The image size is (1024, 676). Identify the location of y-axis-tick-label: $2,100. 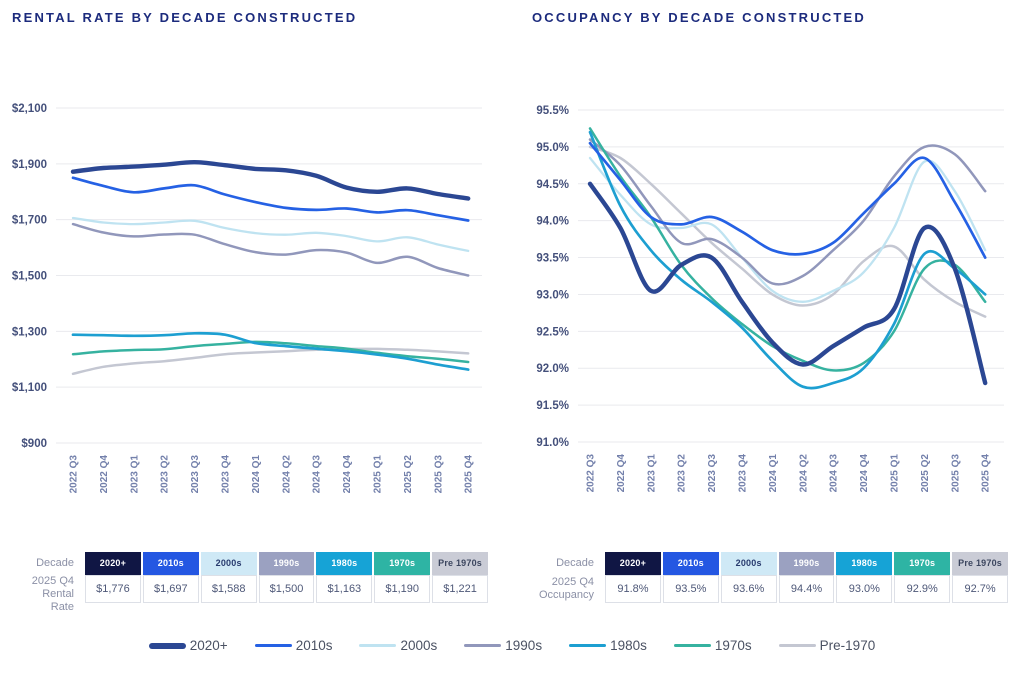
(29, 109).